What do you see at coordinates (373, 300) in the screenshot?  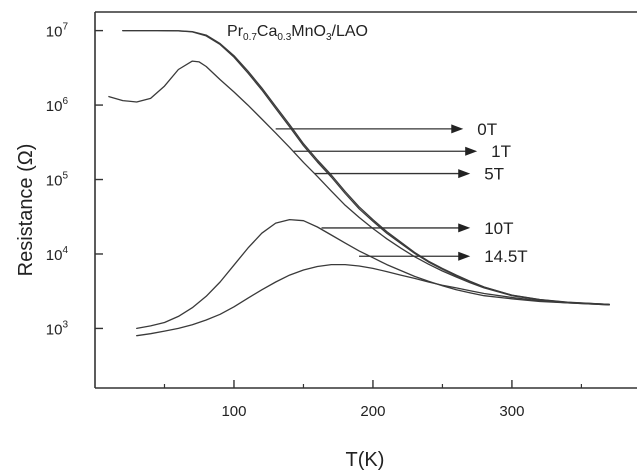 I see `series-line-14-5t` at bounding box center [373, 300].